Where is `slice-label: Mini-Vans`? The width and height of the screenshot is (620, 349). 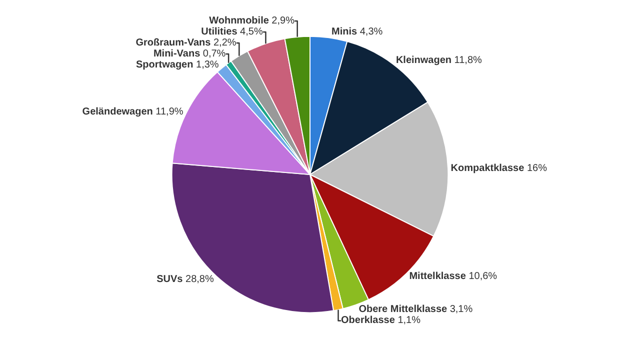 slice-label: Mini-Vans is located at coordinates (177, 54).